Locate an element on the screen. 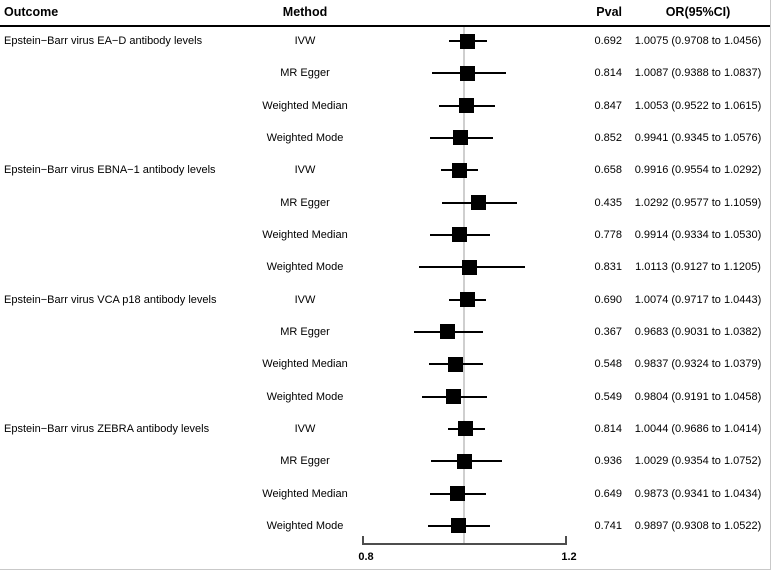  or-ci-value: 1.0074 (0.9717 to 1.0443) is located at coordinates (698, 299).